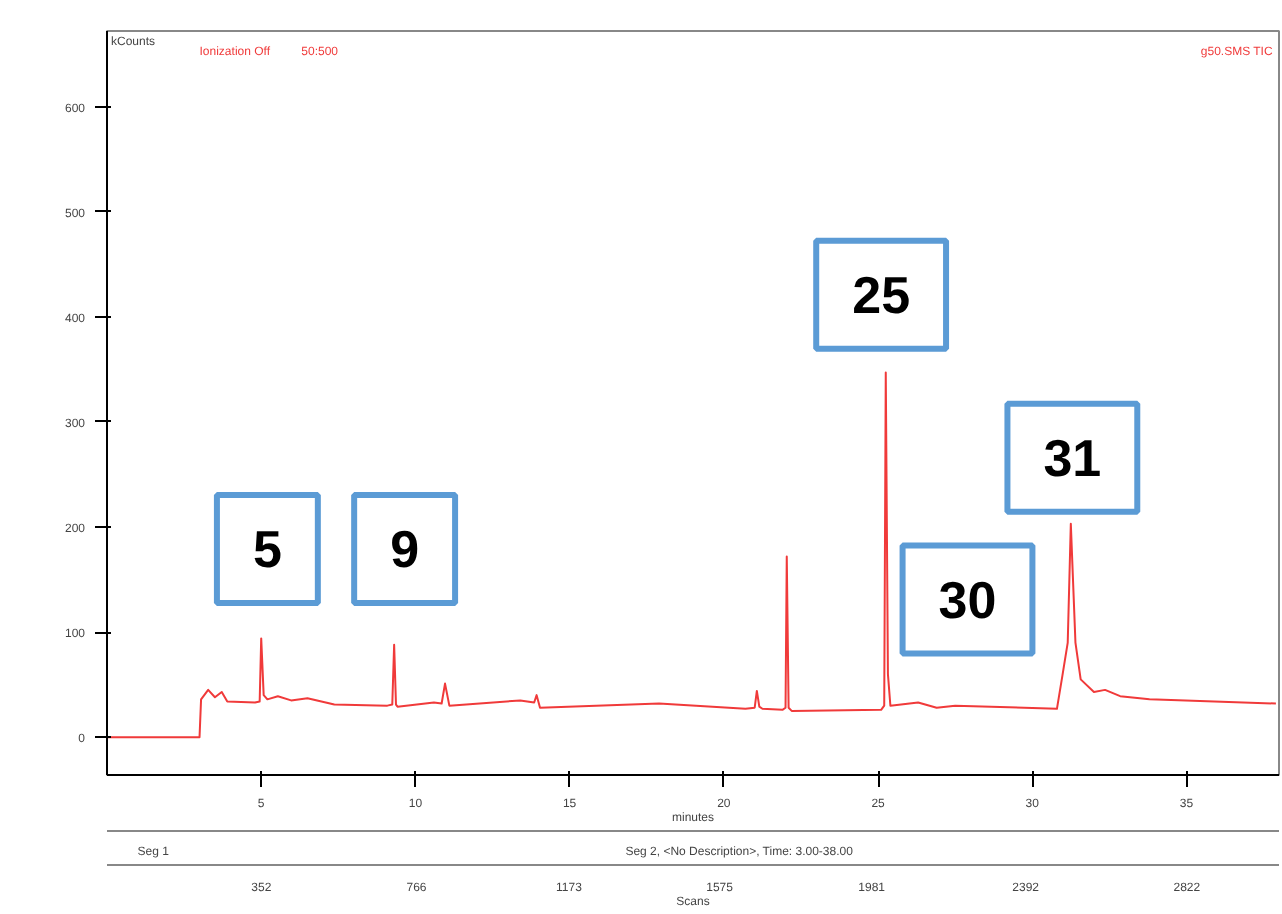 The image size is (1282, 914). Describe the element at coordinates (267, 549) in the screenshot. I see `annotation: 5` at that location.